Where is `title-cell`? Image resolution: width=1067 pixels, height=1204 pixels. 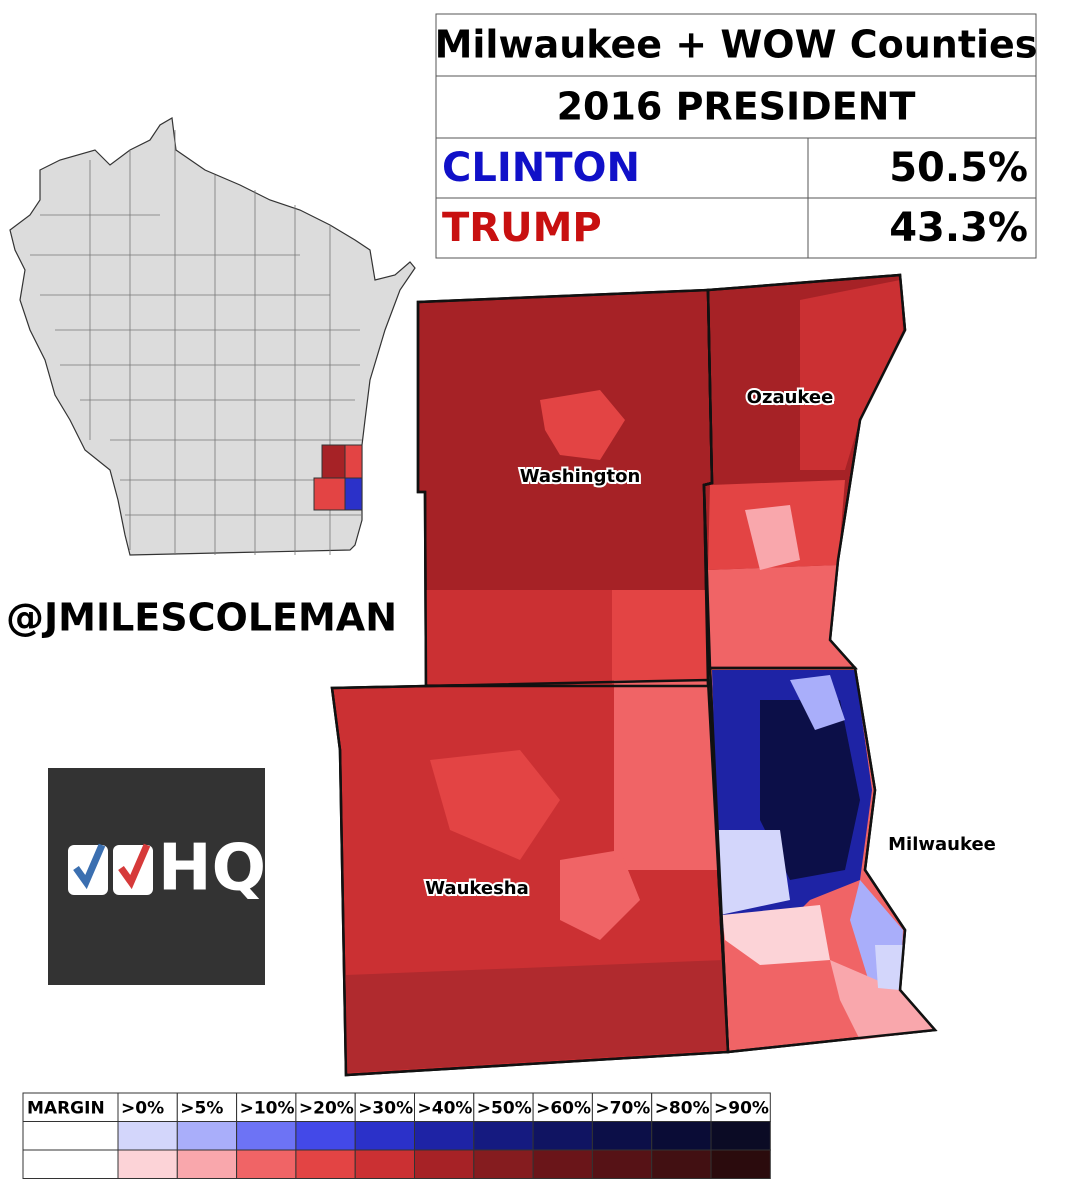
title-cell is located at coordinates (736, 45).